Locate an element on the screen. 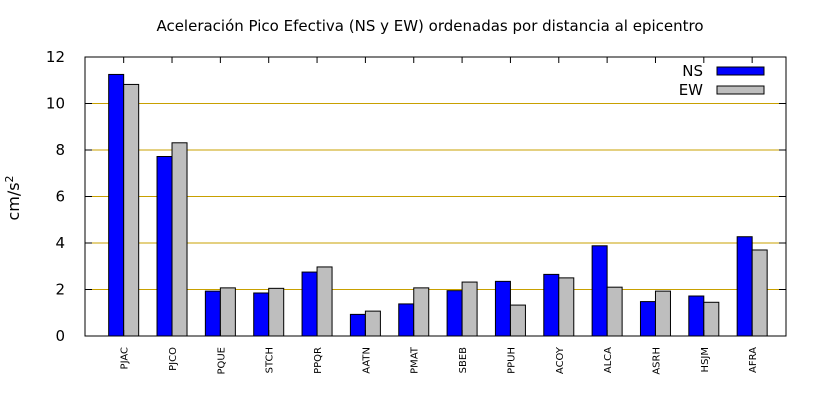  y-tick-label: 8 is located at coordinates (60, 150).